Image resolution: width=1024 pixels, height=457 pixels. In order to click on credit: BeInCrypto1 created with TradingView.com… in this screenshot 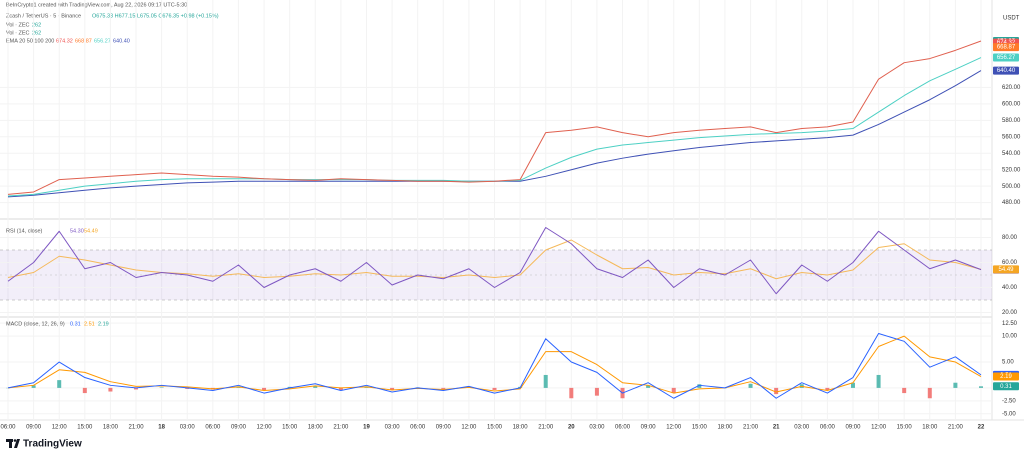, I will do `click(96, 5)`.